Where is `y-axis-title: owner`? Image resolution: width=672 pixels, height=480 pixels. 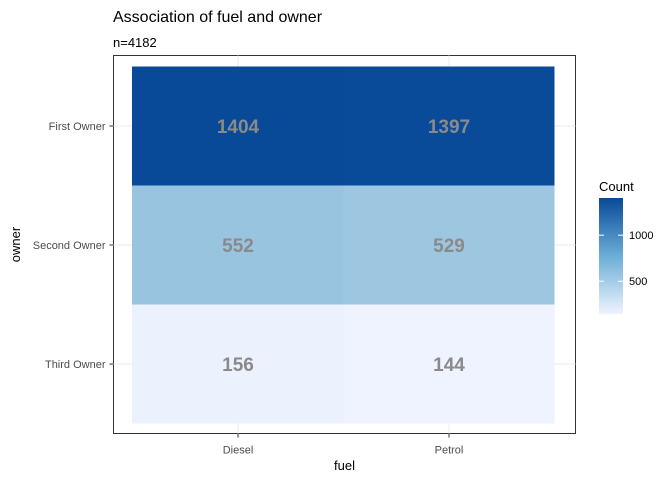
y-axis-title: owner is located at coordinates (15, 244).